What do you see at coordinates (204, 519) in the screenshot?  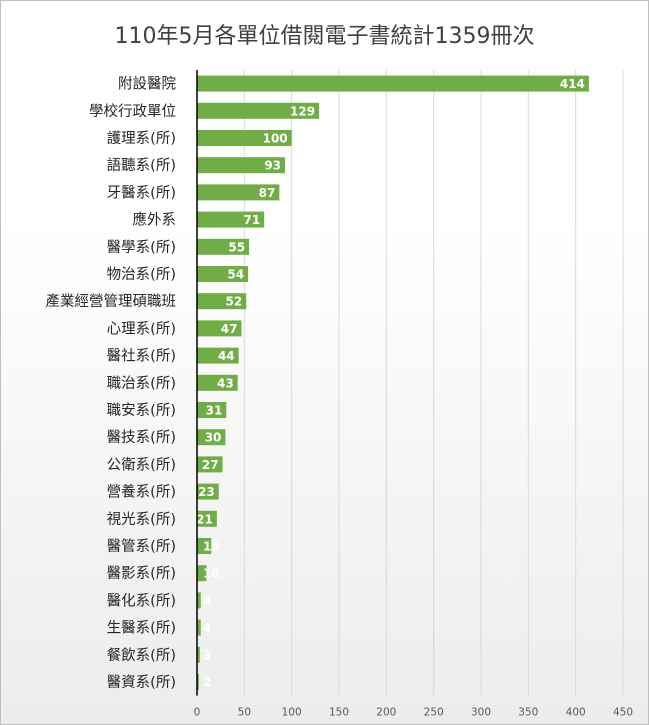 I see `data-label: 21` at bounding box center [204, 519].